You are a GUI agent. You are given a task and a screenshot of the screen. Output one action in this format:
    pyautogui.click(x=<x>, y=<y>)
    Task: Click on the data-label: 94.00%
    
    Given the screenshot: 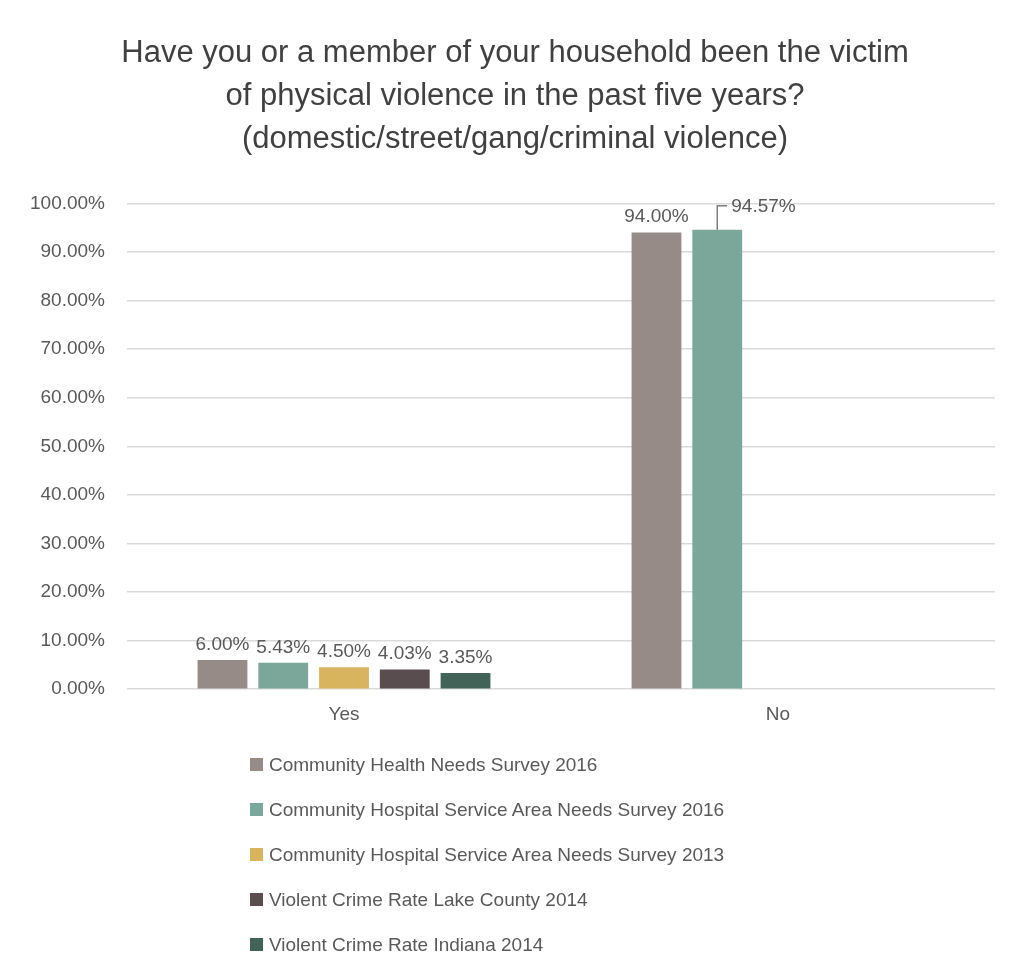 What is the action you would take?
    pyautogui.click(x=656, y=216)
    